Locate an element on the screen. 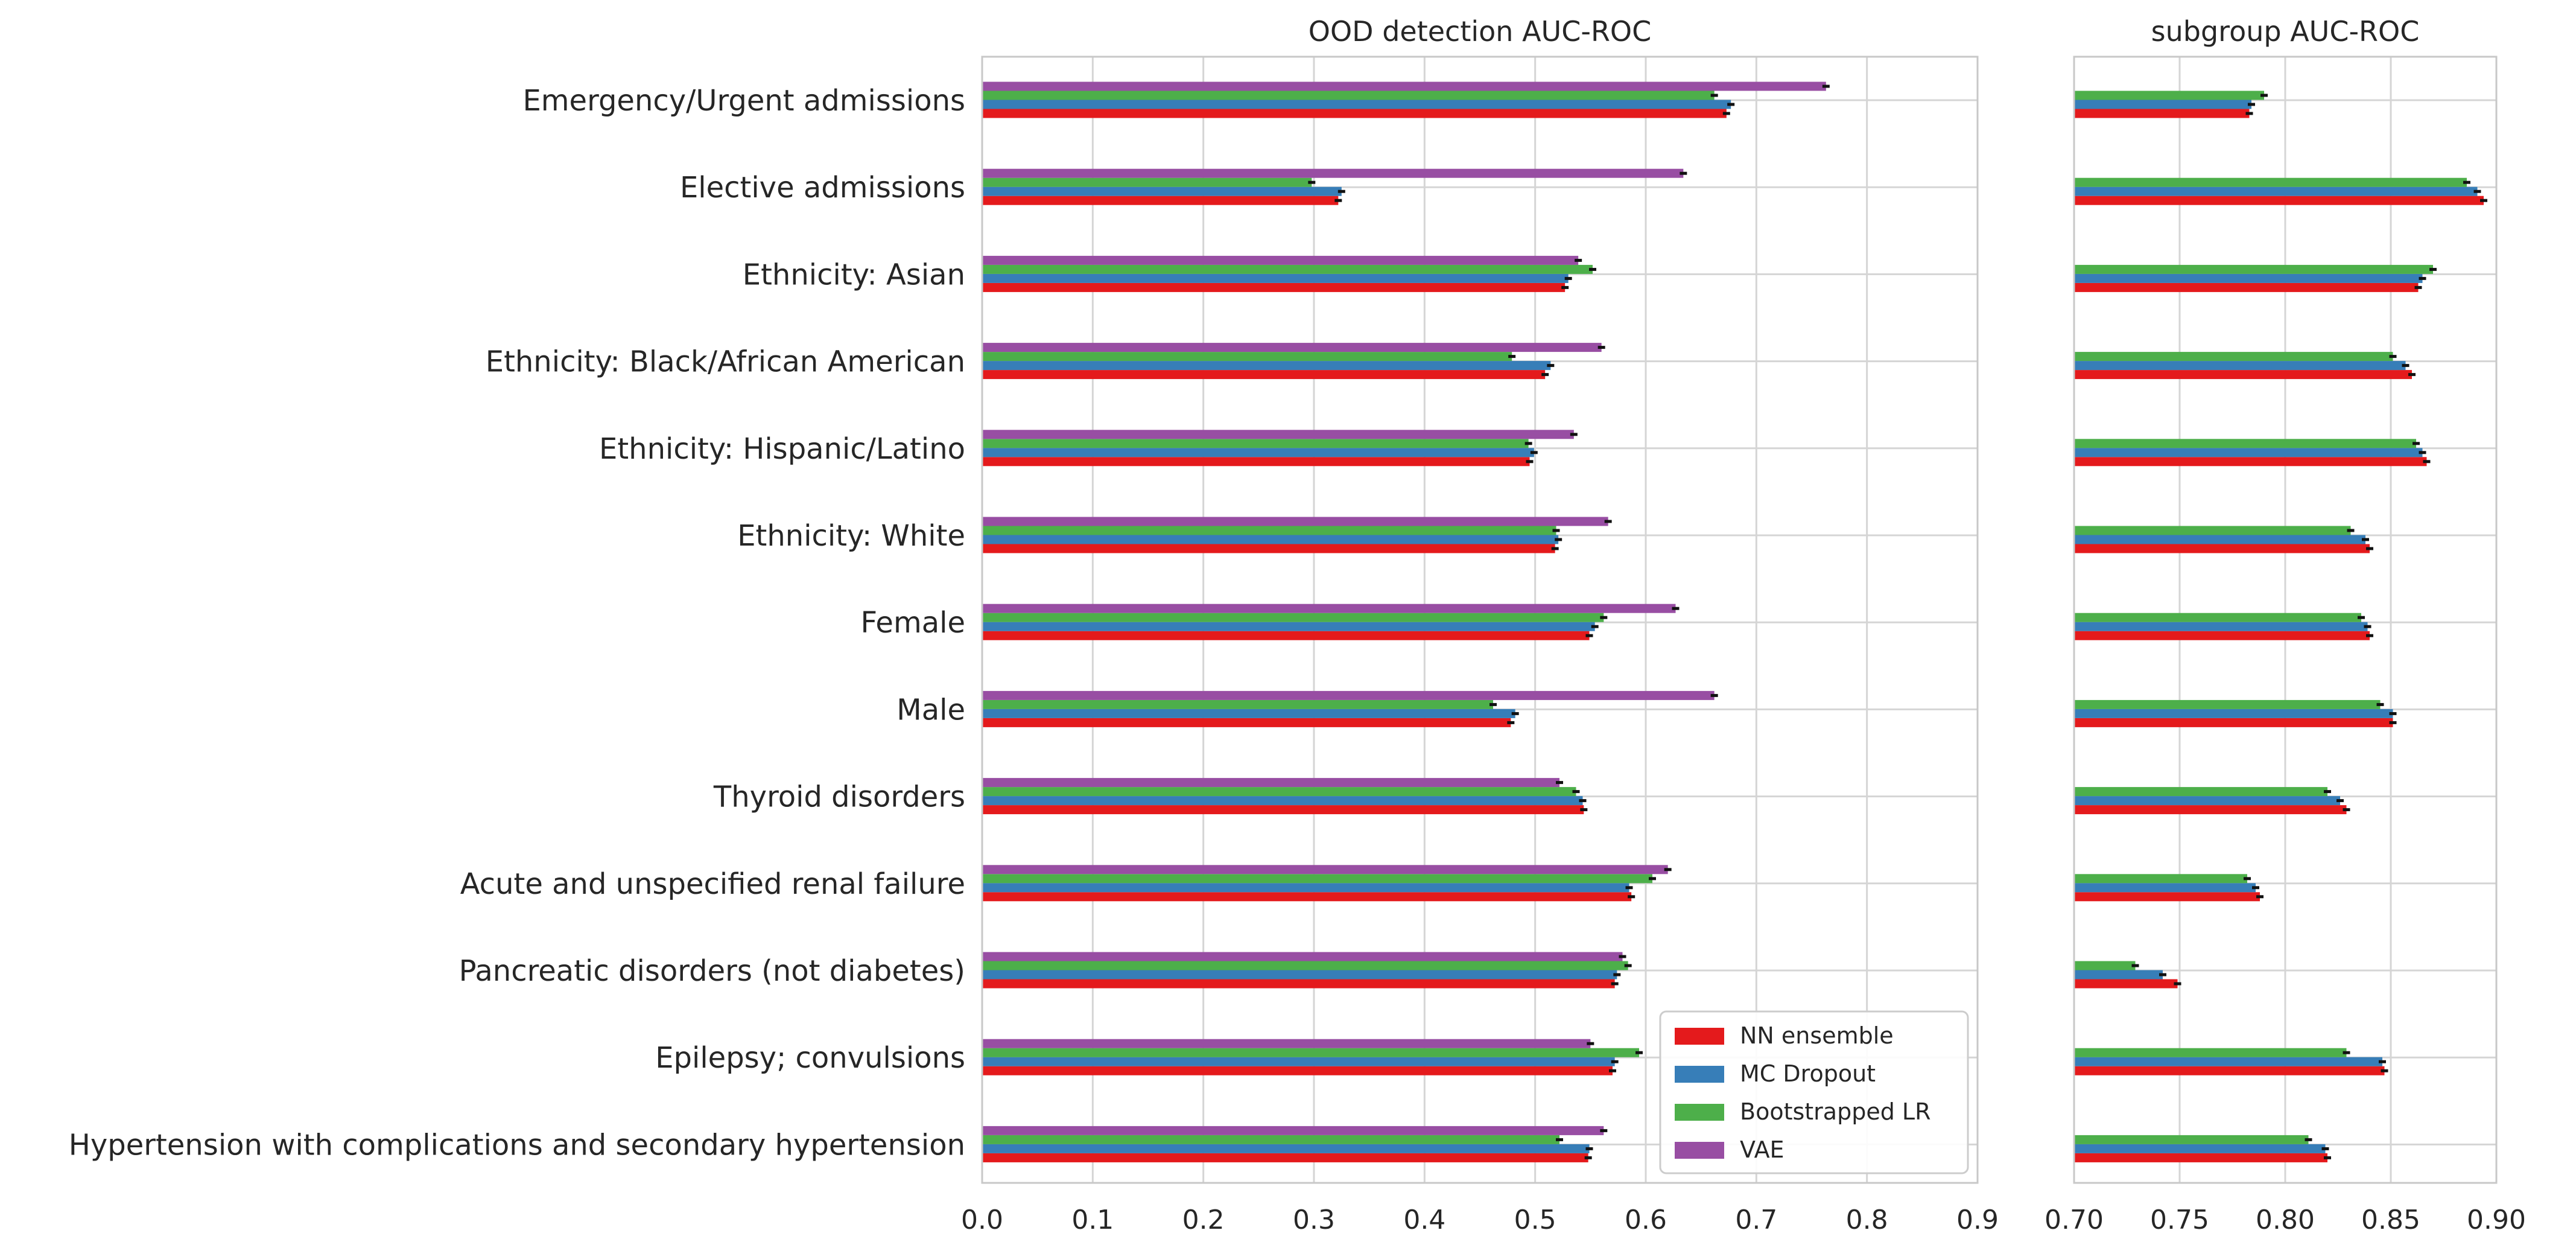 The width and height of the screenshot is (2576, 1236). bar-mc-dropout-elective-admissions is located at coordinates (1162, 191).